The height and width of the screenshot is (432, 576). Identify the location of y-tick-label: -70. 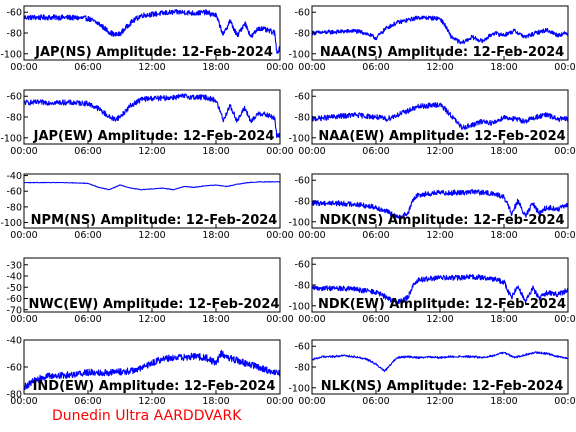
(14, 310).